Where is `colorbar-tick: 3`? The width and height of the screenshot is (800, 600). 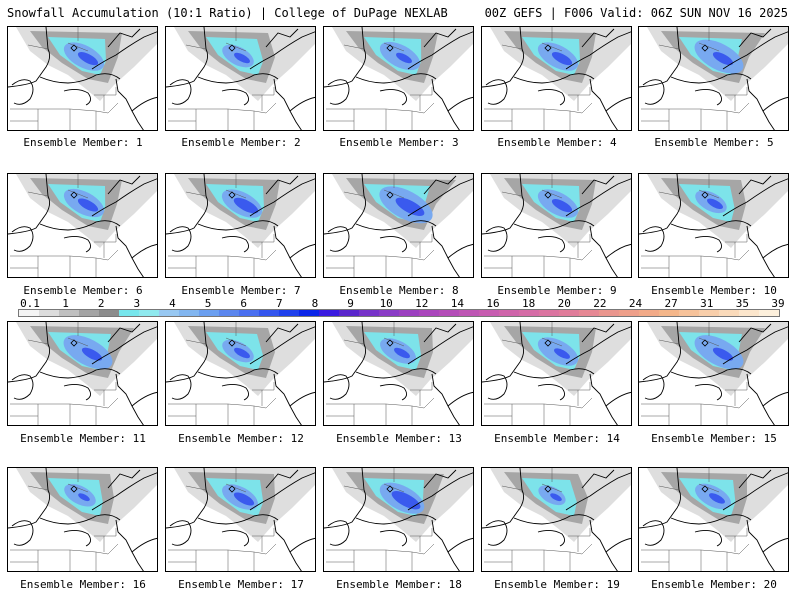 colorbar-tick: 3 is located at coordinates (137, 303).